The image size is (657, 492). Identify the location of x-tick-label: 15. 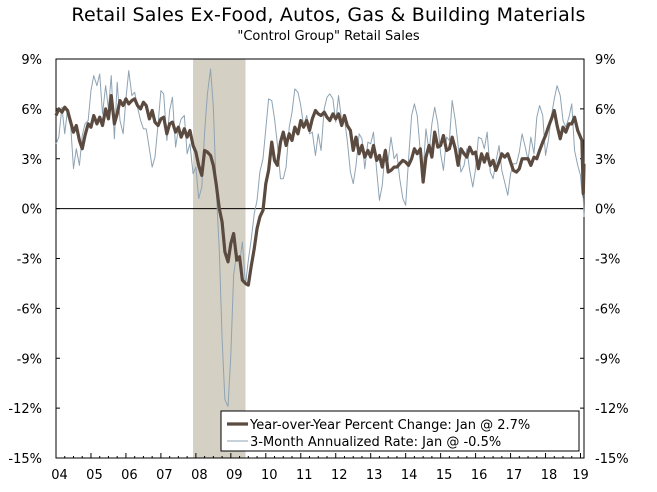
(444, 475).